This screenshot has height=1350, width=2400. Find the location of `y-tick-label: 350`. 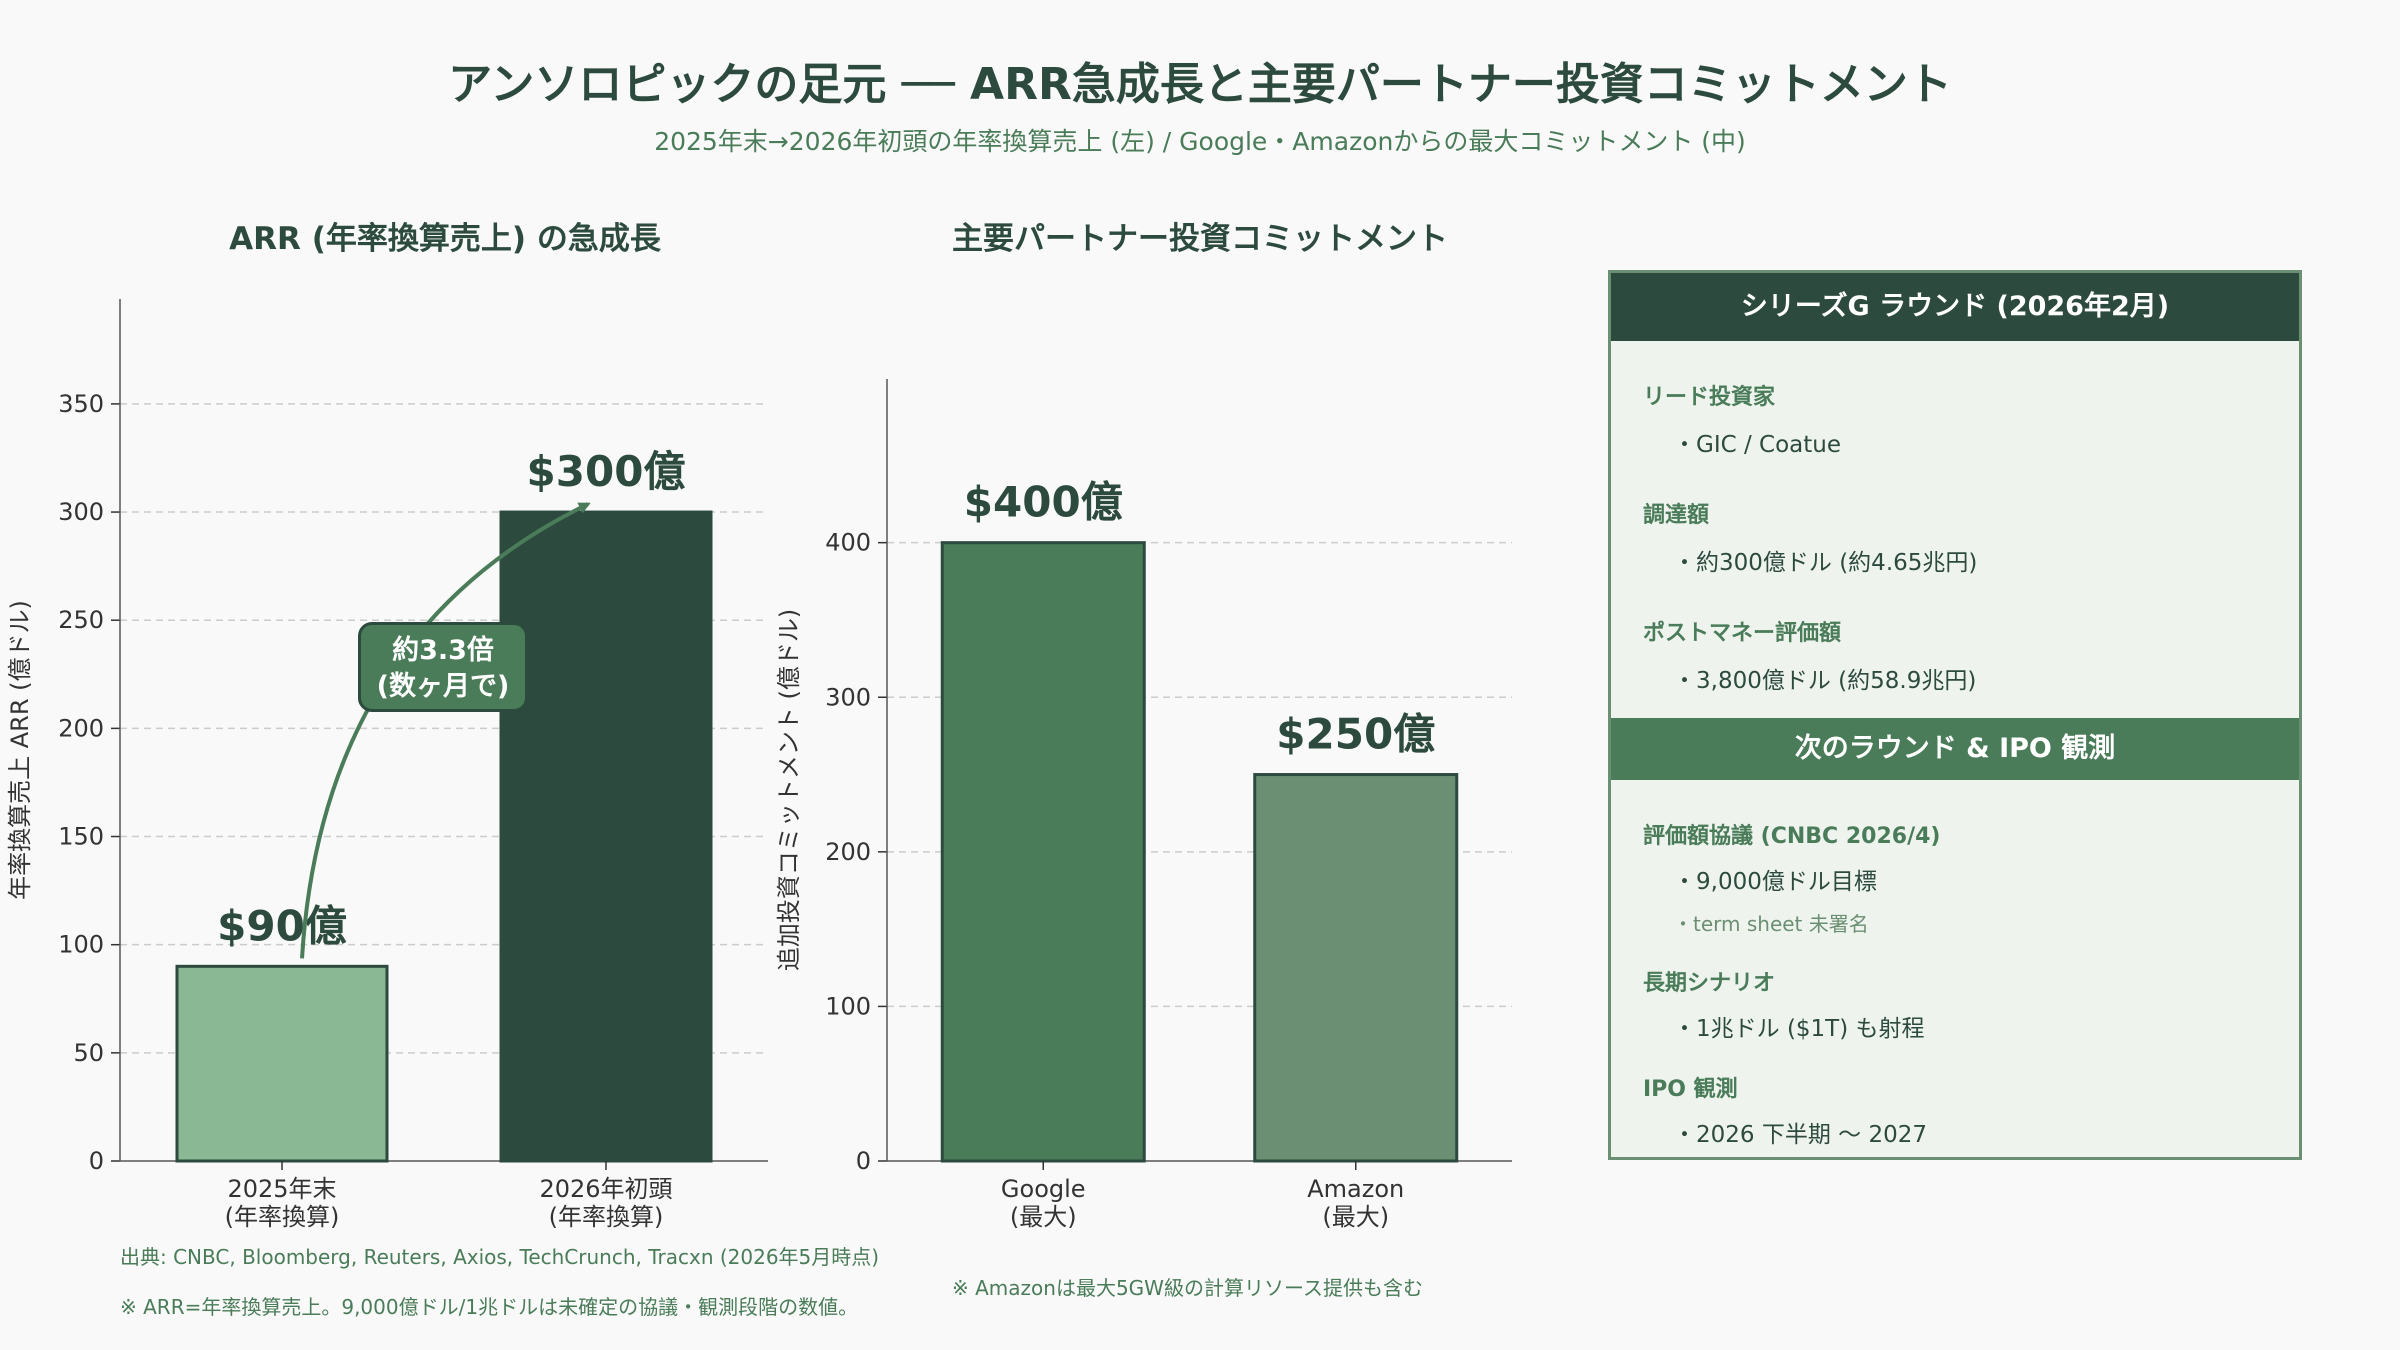

y-tick-label: 350 is located at coordinates (81, 404).